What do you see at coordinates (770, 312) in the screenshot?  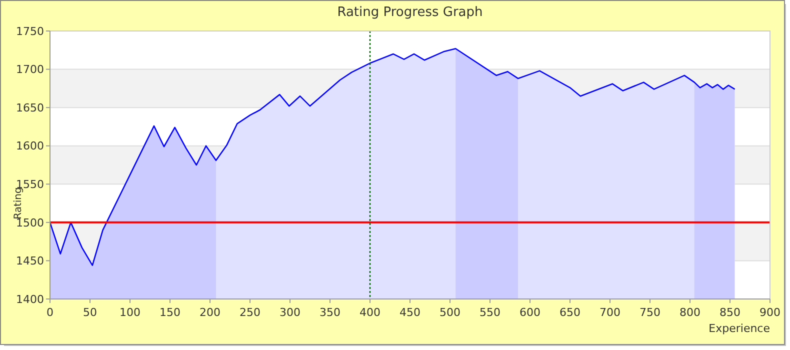 I see `x-tick-label: 900` at bounding box center [770, 312].